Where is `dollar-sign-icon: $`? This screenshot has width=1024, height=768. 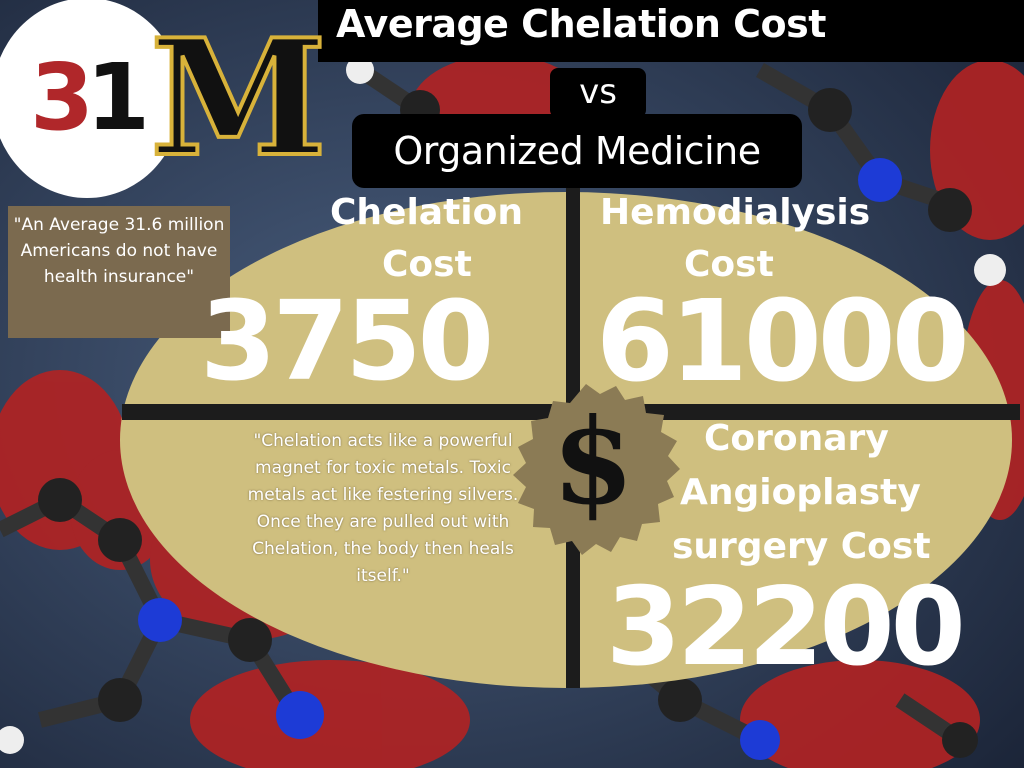
dollar-sign-icon: $ is located at coordinates (593, 461).